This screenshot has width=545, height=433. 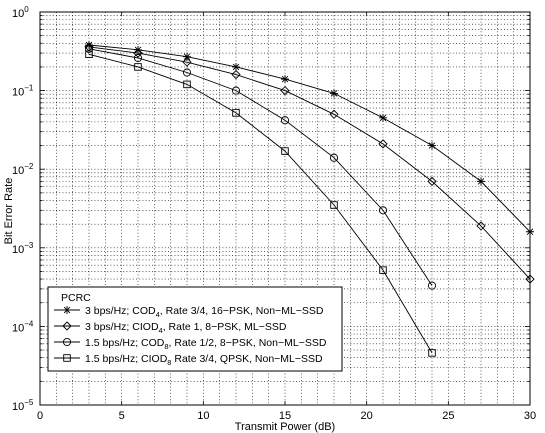 I want to click on x-tick-label: 25, so click(x=448, y=416).